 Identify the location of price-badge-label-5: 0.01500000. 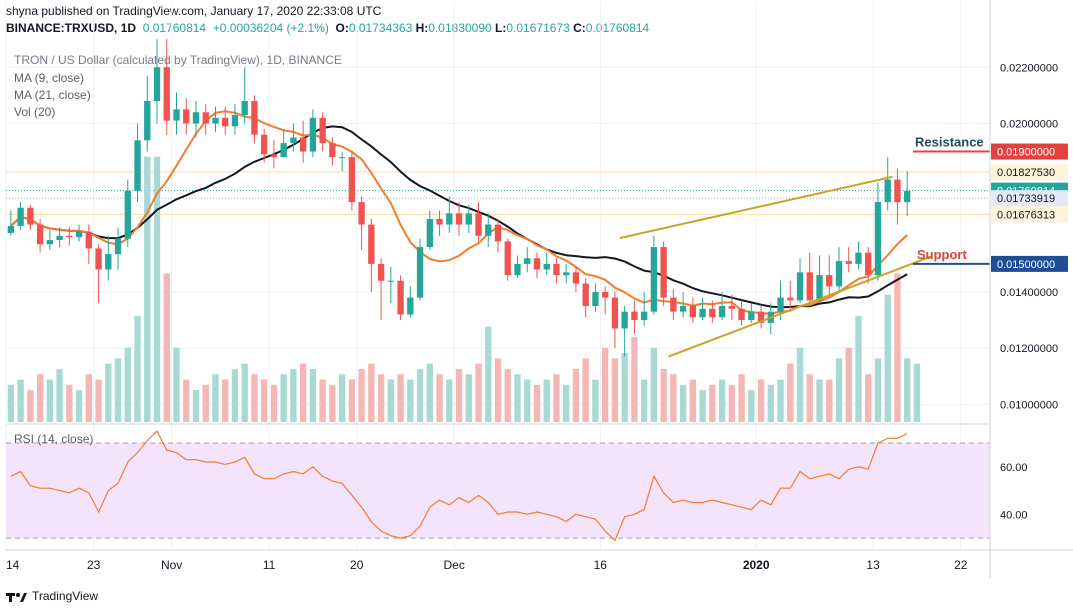
(1026, 265).